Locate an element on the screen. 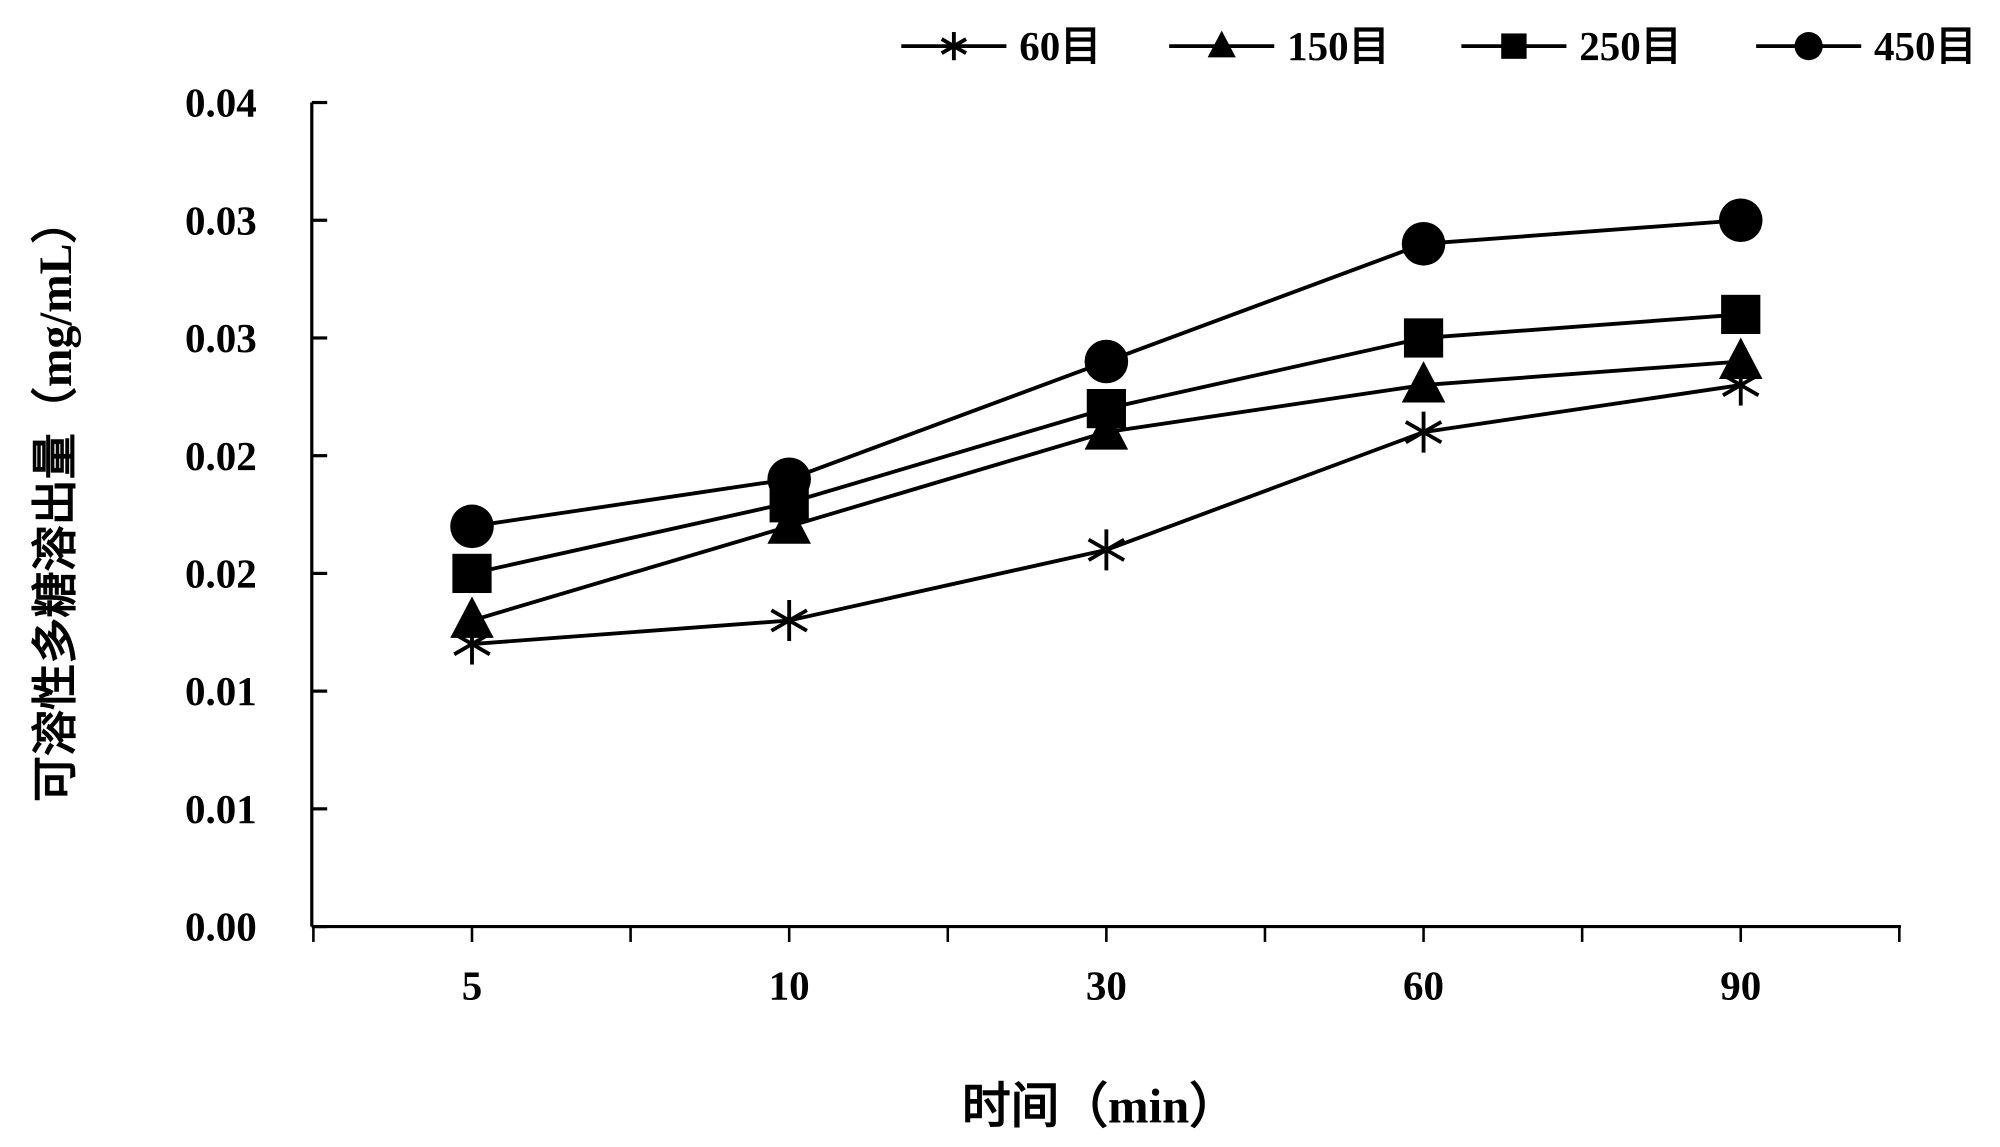 This screenshot has width=2000, height=1147. x-tick-label: 5 is located at coordinates (472, 986).